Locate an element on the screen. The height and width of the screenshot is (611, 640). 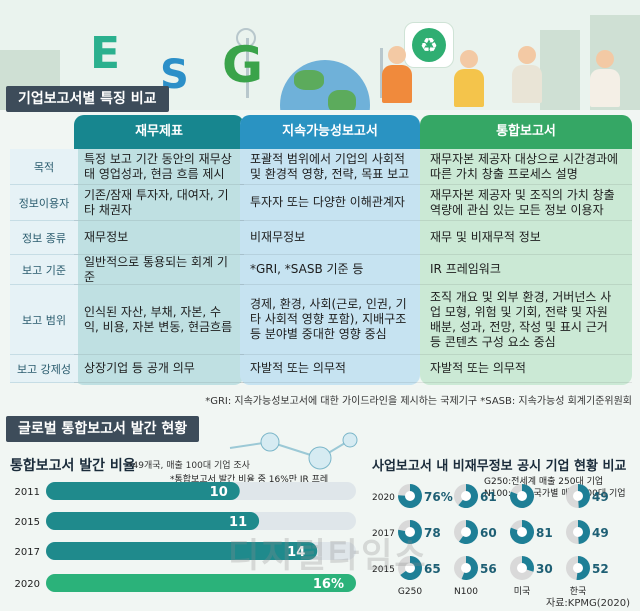
bar-category-label: 2020 is located at coordinates (27, 584).